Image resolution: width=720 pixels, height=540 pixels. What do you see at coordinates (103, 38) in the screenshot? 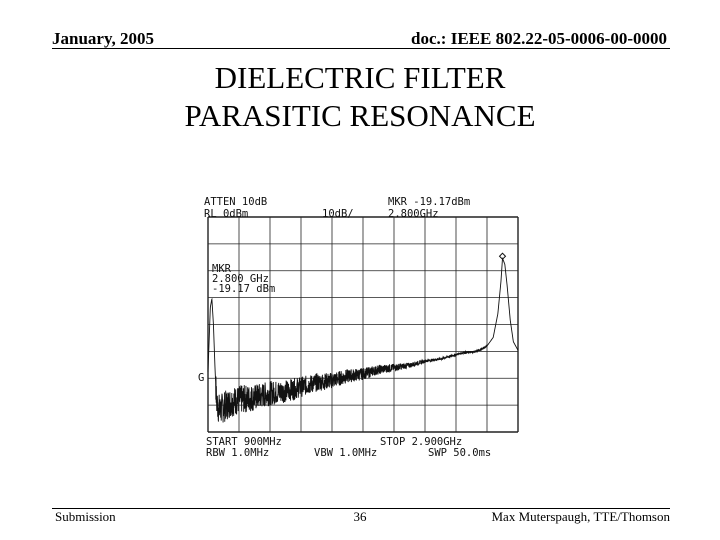
I see `header-date: January, 2005` at bounding box center [103, 38].